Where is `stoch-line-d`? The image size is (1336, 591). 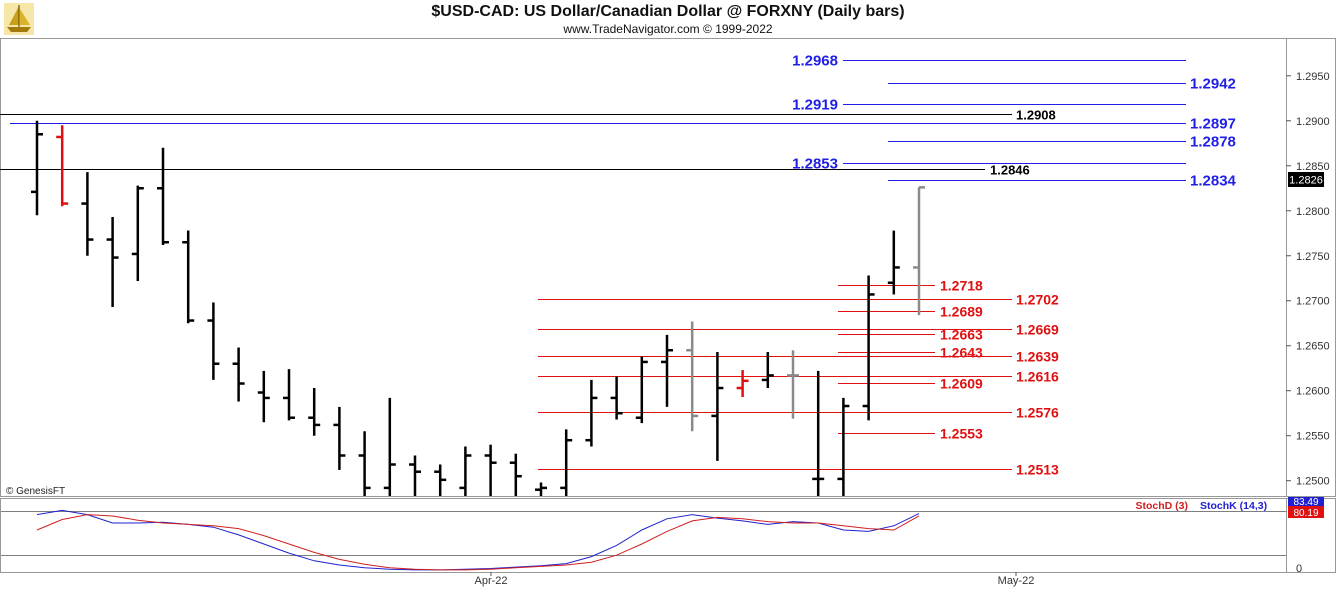 stoch-line-d is located at coordinates (478, 542).